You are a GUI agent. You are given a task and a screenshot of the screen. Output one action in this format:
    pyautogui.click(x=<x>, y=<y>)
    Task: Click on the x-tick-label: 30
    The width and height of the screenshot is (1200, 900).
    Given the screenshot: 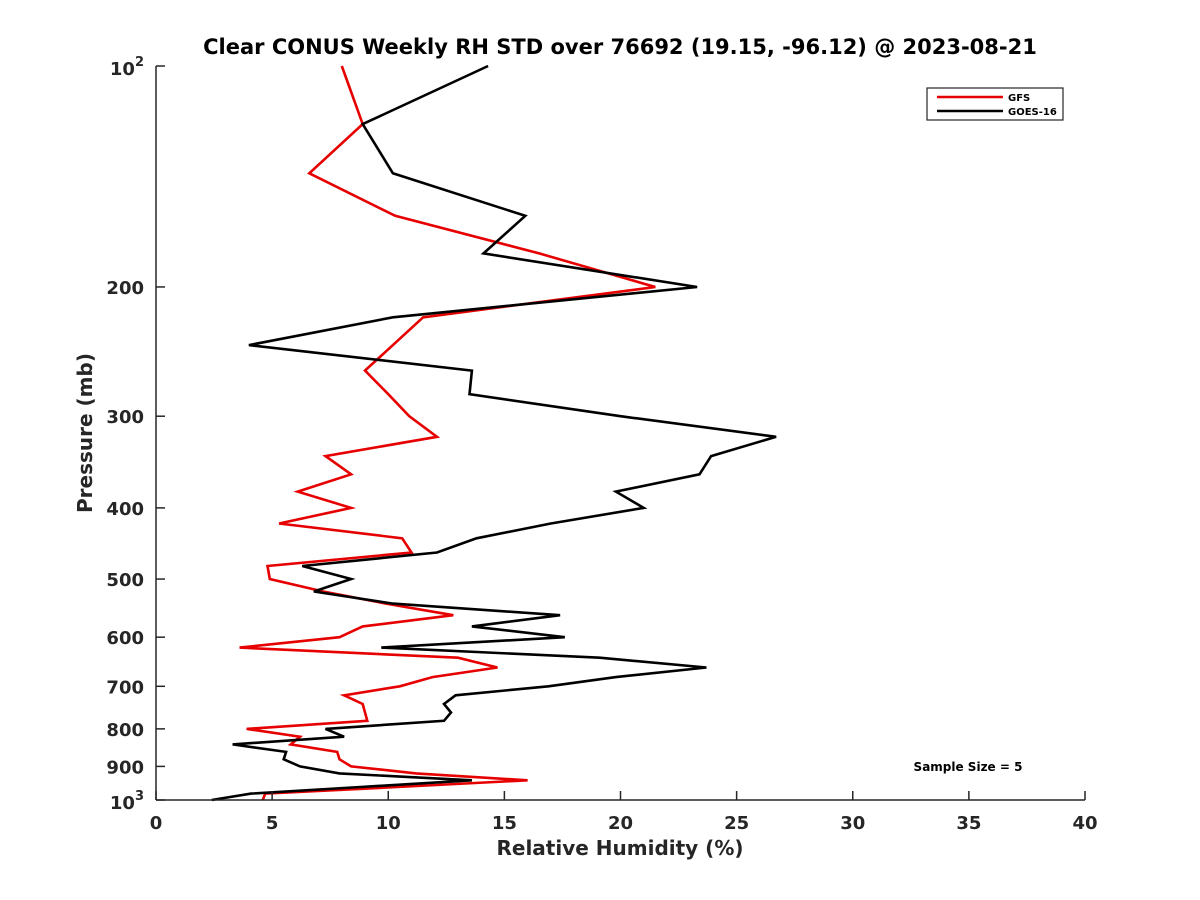 What is the action you would take?
    pyautogui.click(x=852, y=823)
    